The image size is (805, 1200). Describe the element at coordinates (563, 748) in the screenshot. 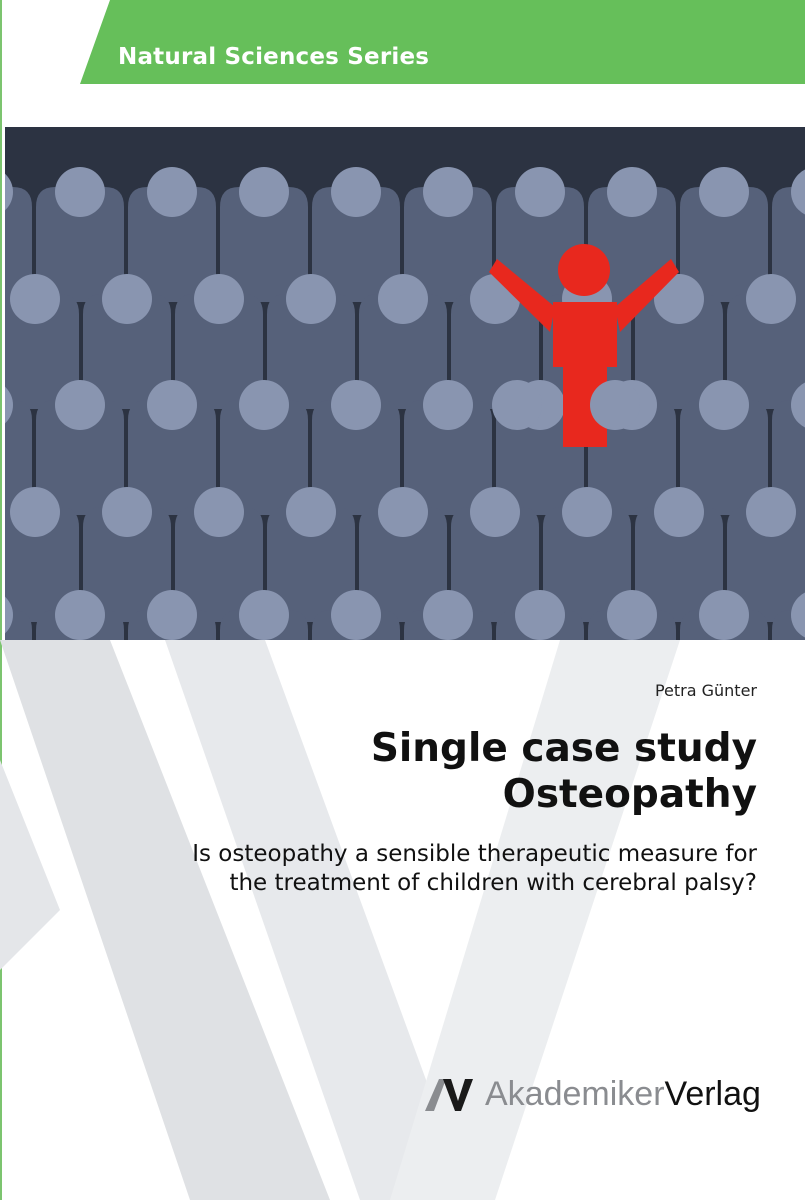

I see `title-line-1: Single case study` at that location.